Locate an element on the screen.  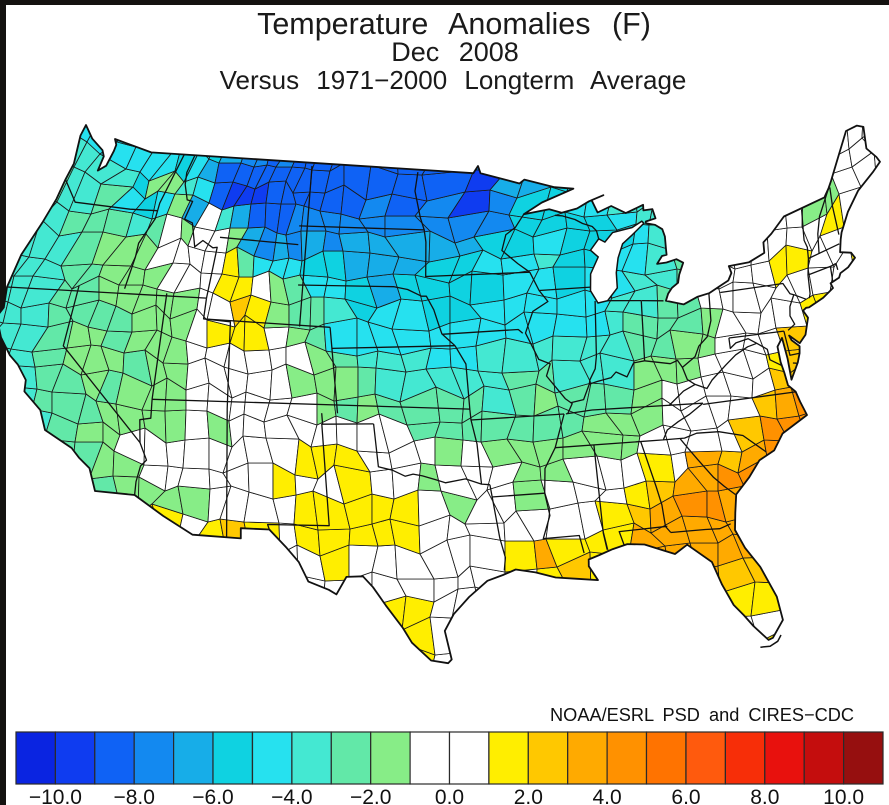
svg-text: 2.0 is located at coordinates (528, 795).